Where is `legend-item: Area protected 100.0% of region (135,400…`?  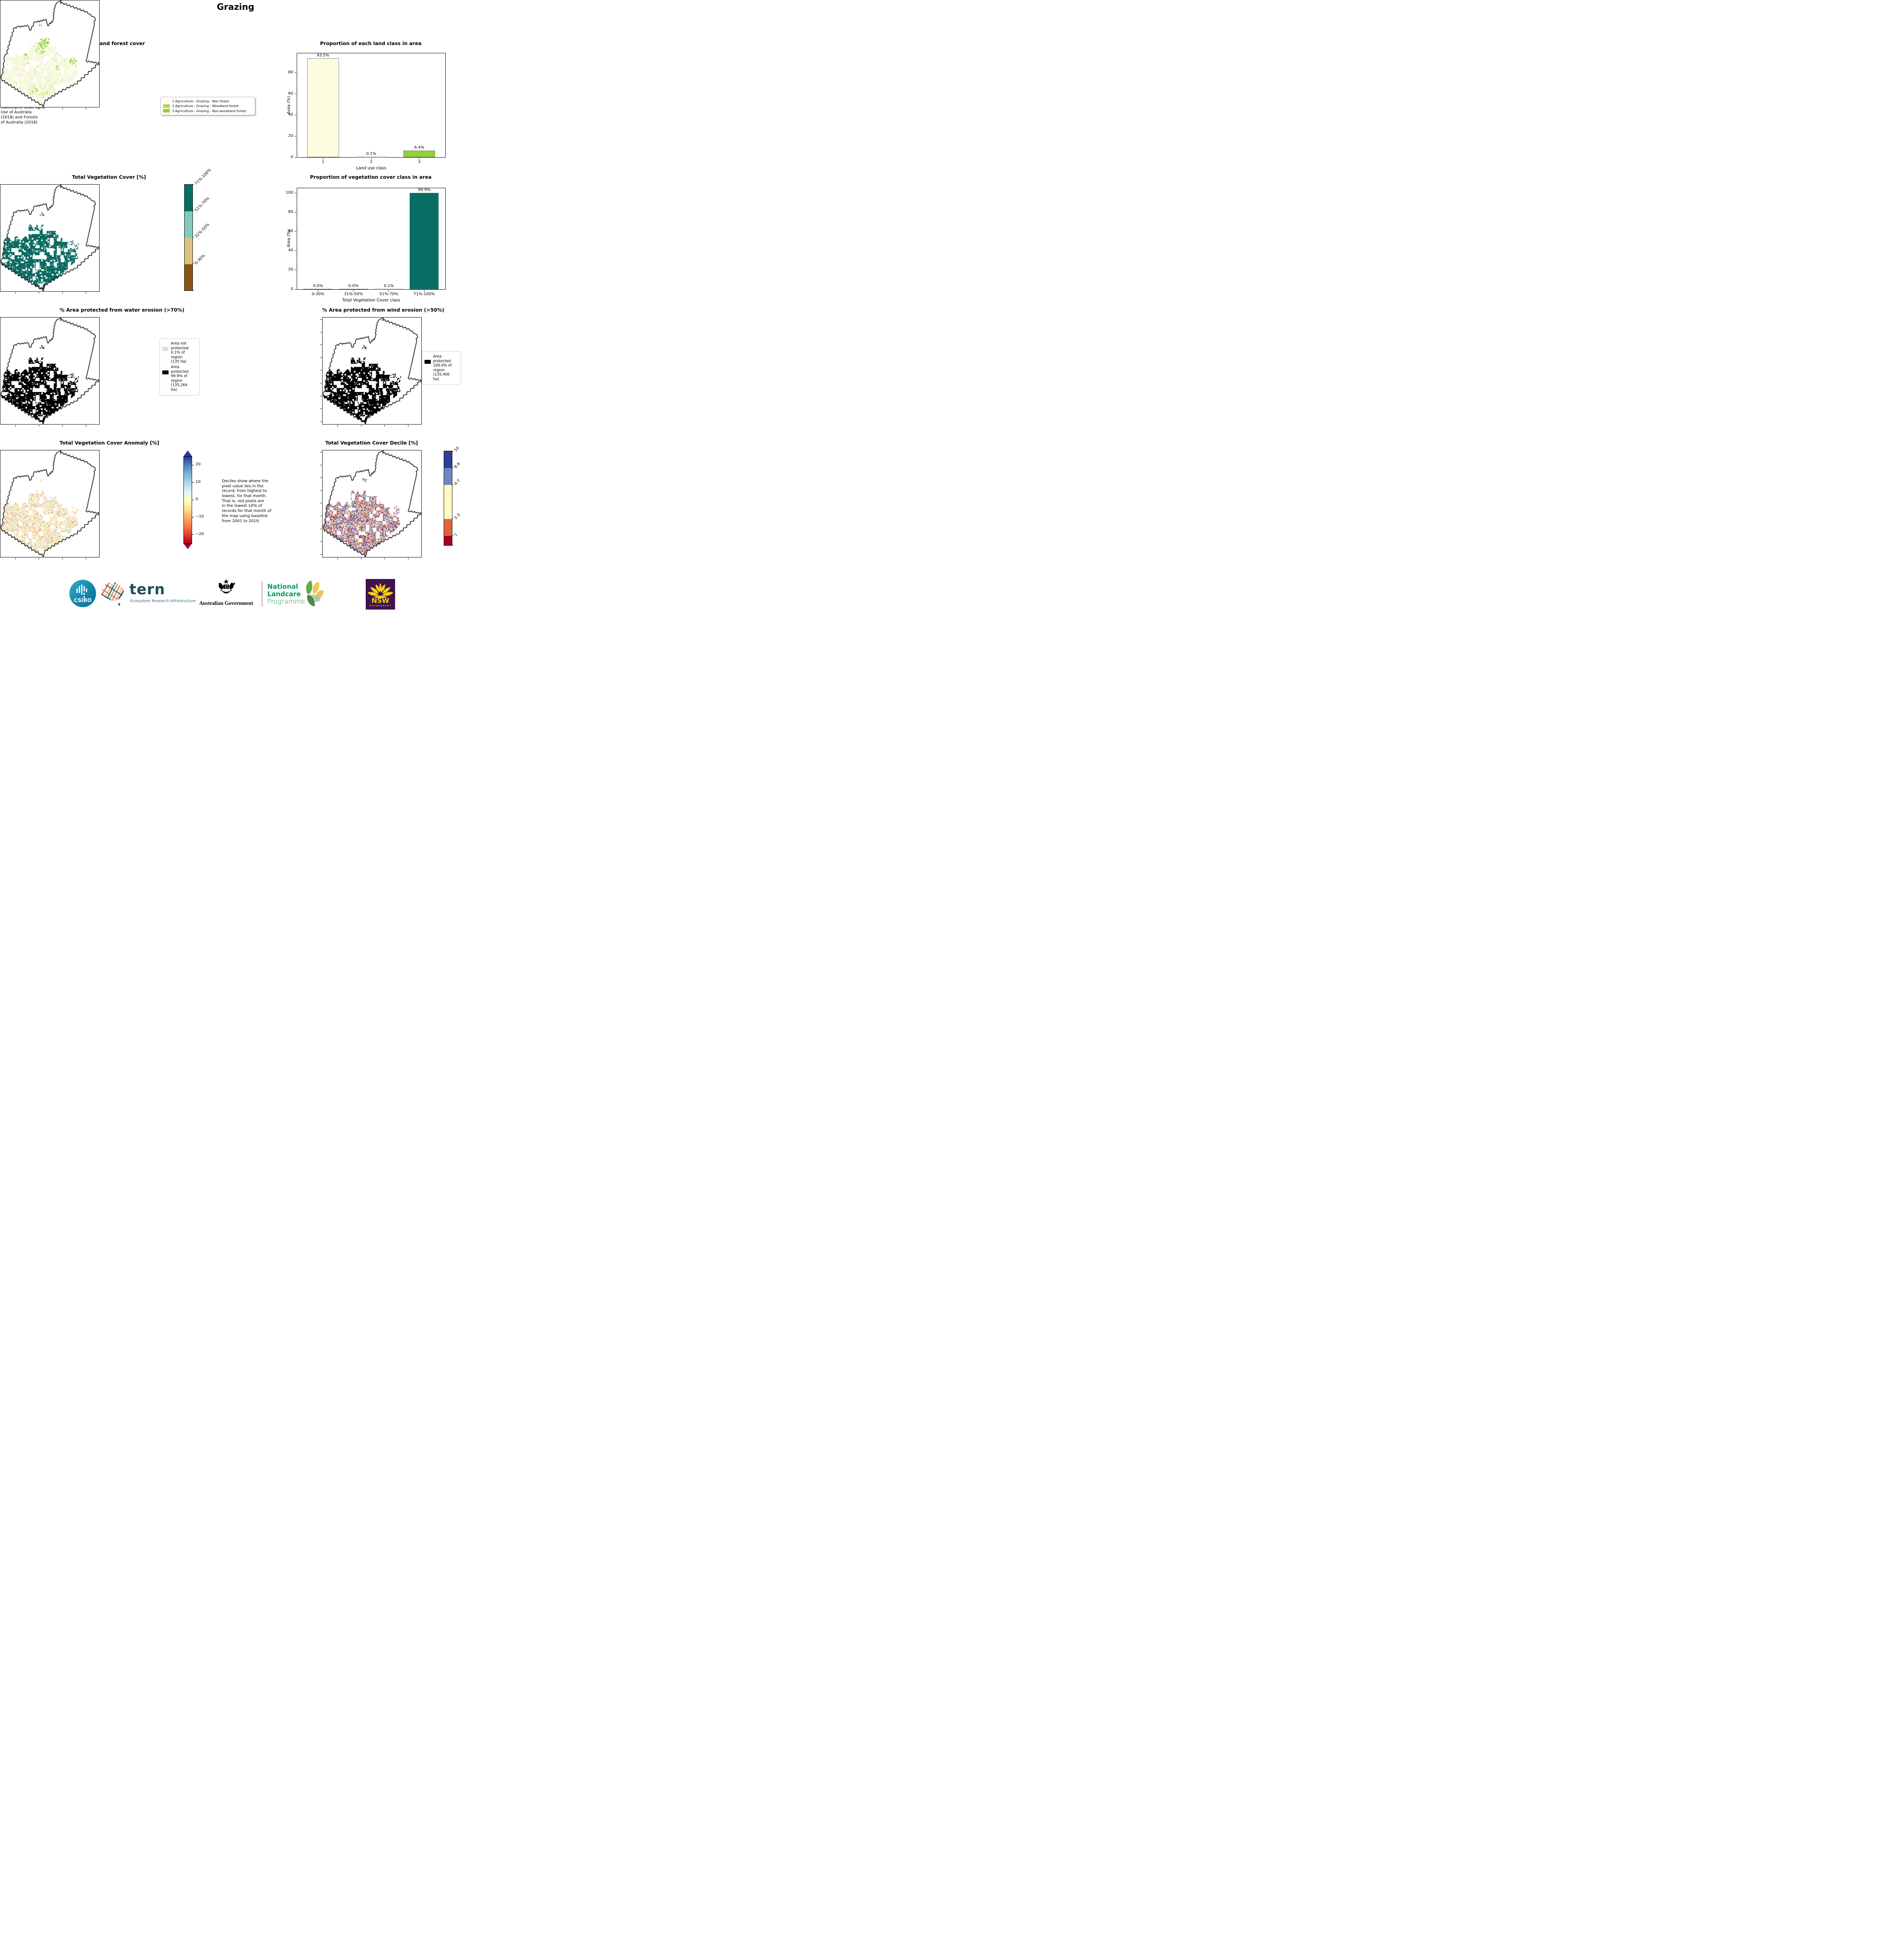 legend-item: Area protected 100.0% of region (135,400… is located at coordinates (441, 368).